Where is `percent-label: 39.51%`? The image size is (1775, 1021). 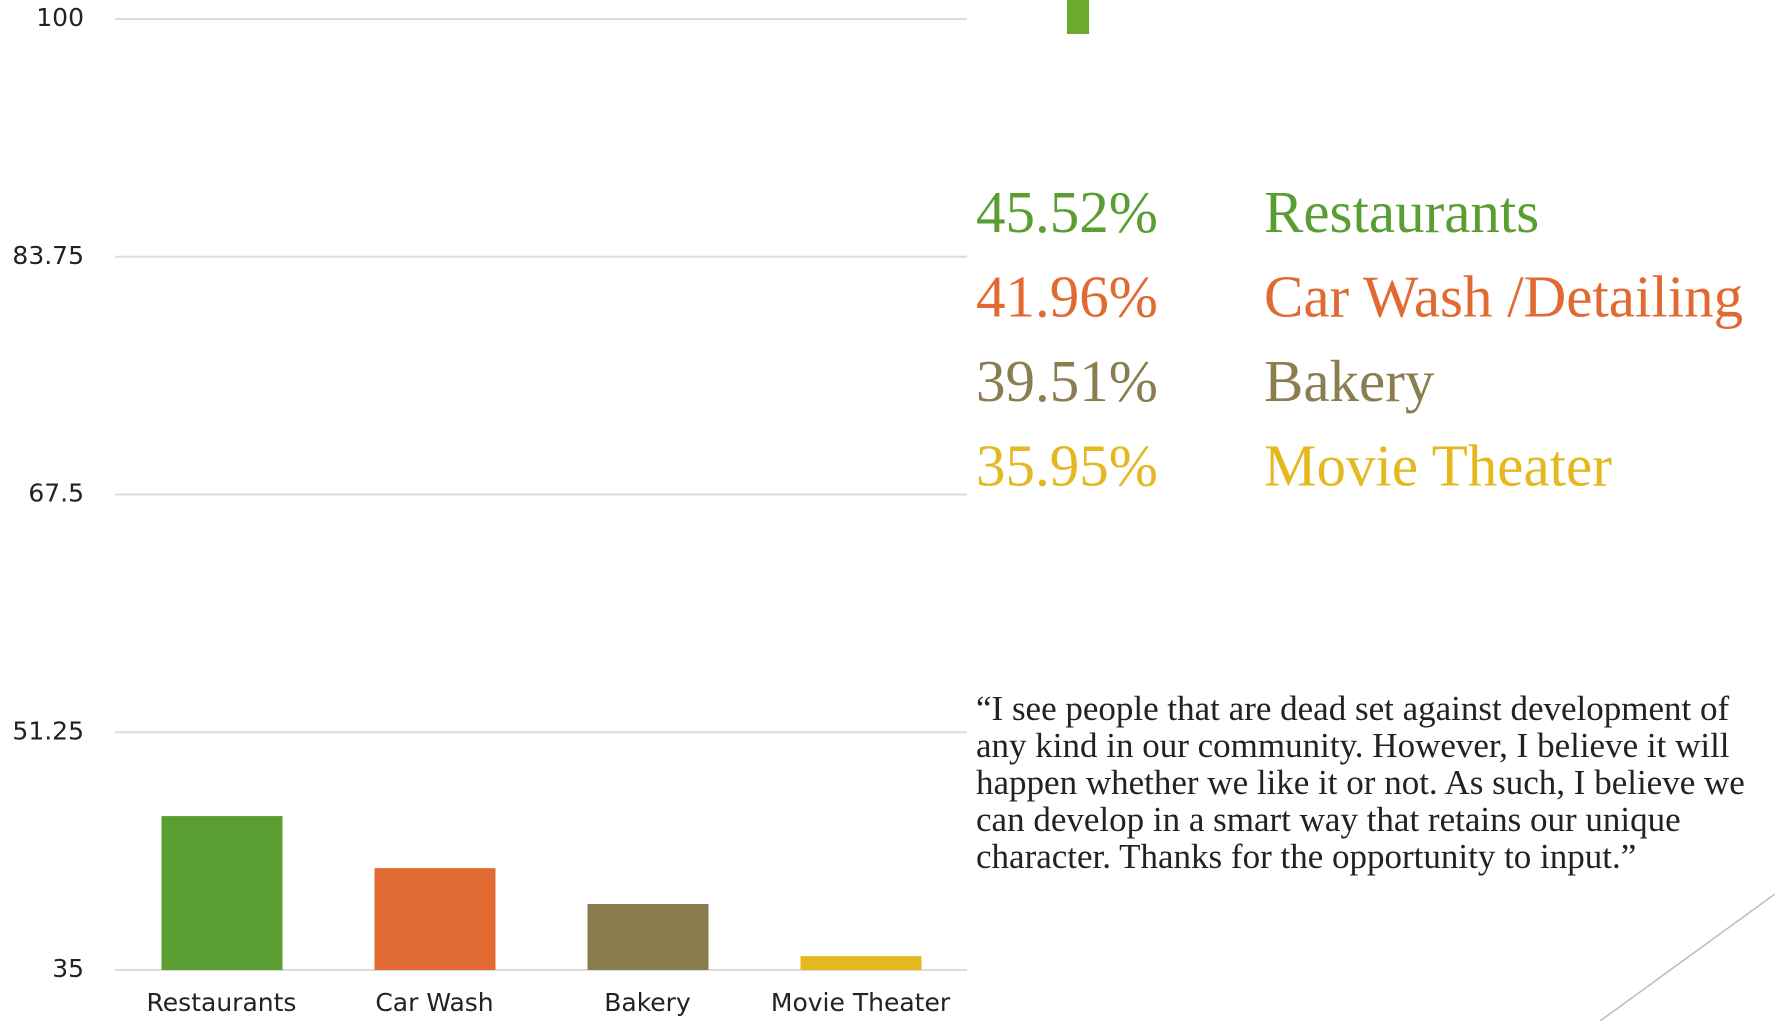 percent-label: 39.51% is located at coordinates (1067, 381).